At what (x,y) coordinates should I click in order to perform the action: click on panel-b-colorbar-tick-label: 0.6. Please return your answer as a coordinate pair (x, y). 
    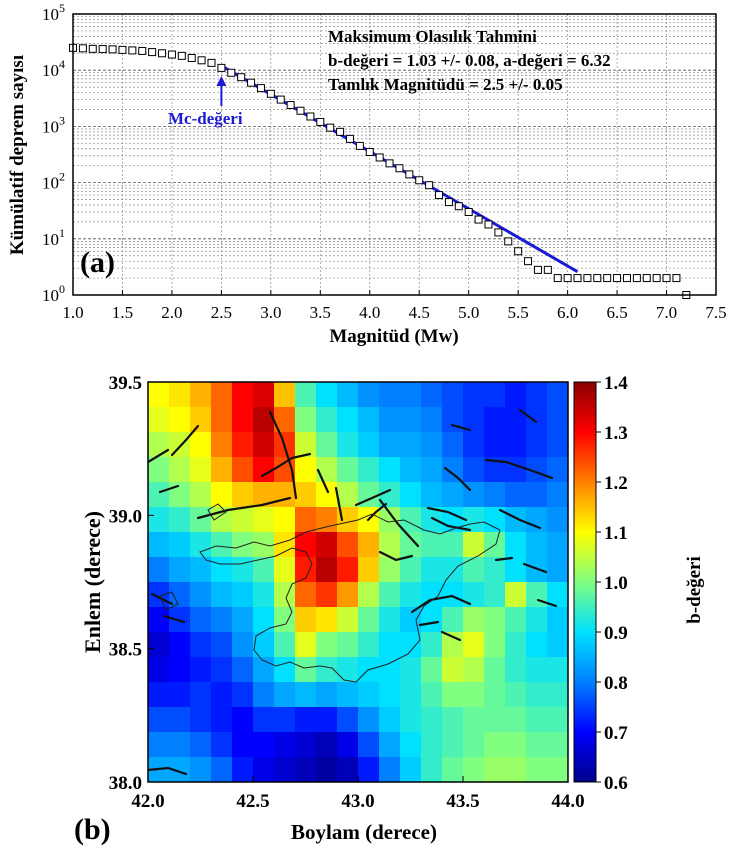
    Looking at the image, I should click on (616, 783).